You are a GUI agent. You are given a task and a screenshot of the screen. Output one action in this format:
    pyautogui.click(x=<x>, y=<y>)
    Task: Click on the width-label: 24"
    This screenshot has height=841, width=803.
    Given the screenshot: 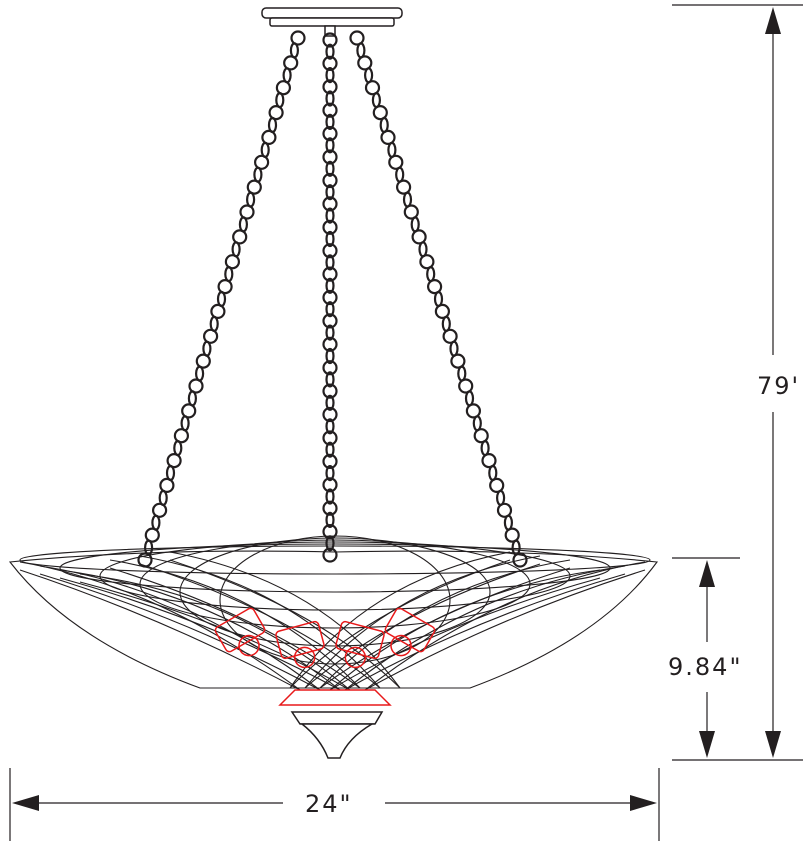 What is the action you would take?
    pyautogui.click(x=329, y=804)
    